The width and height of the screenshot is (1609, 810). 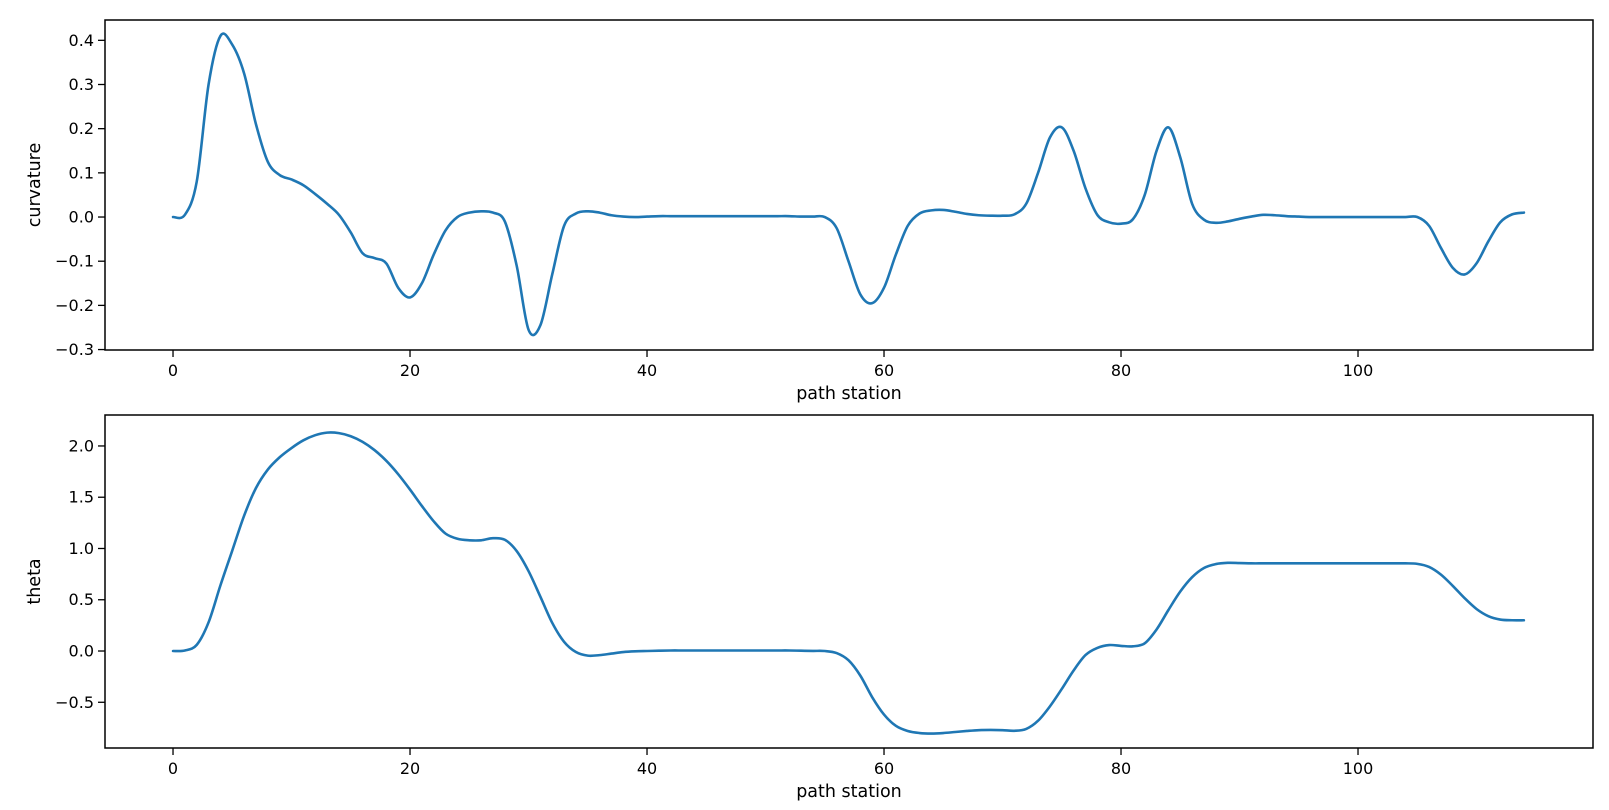 I want to click on y-tick-label: 2.0, so click(x=81, y=445).